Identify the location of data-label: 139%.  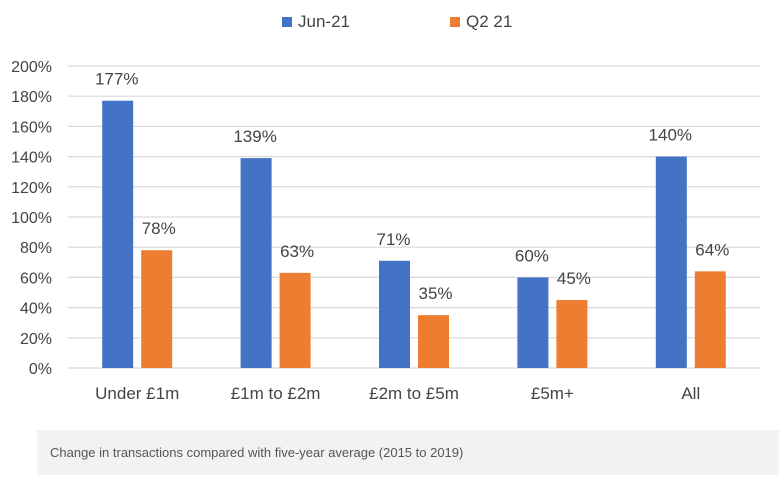
(254, 136).